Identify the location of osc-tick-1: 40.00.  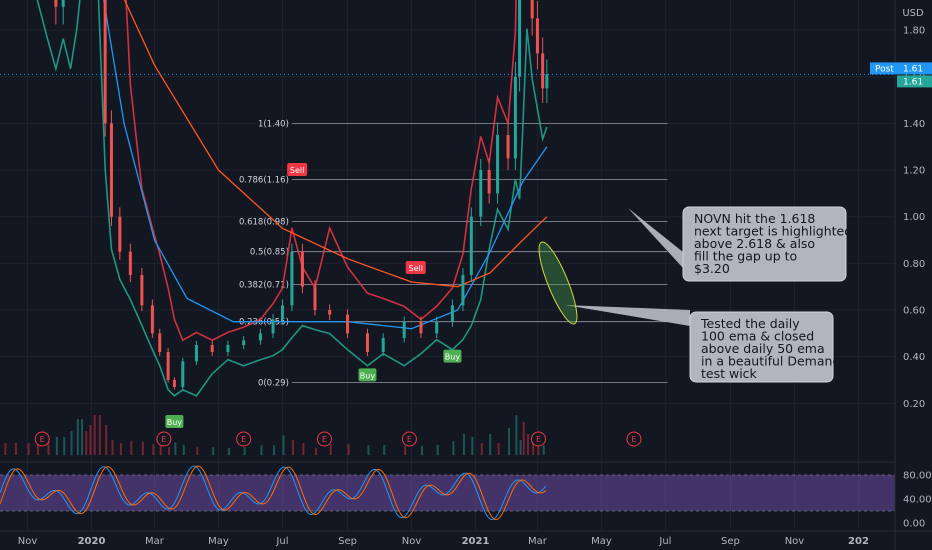
(917, 500).